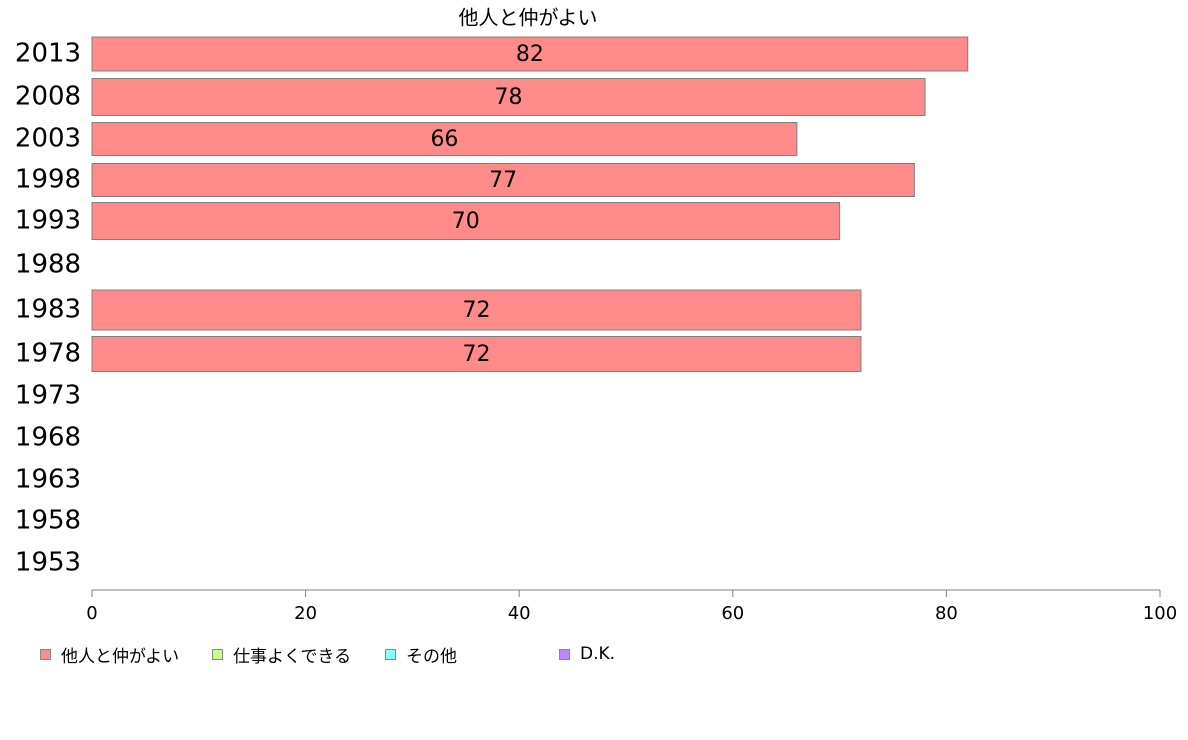 The image size is (1188, 740). What do you see at coordinates (598, 654) in the screenshot?
I see `legend-label-3: D.K.` at bounding box center [598, 654].